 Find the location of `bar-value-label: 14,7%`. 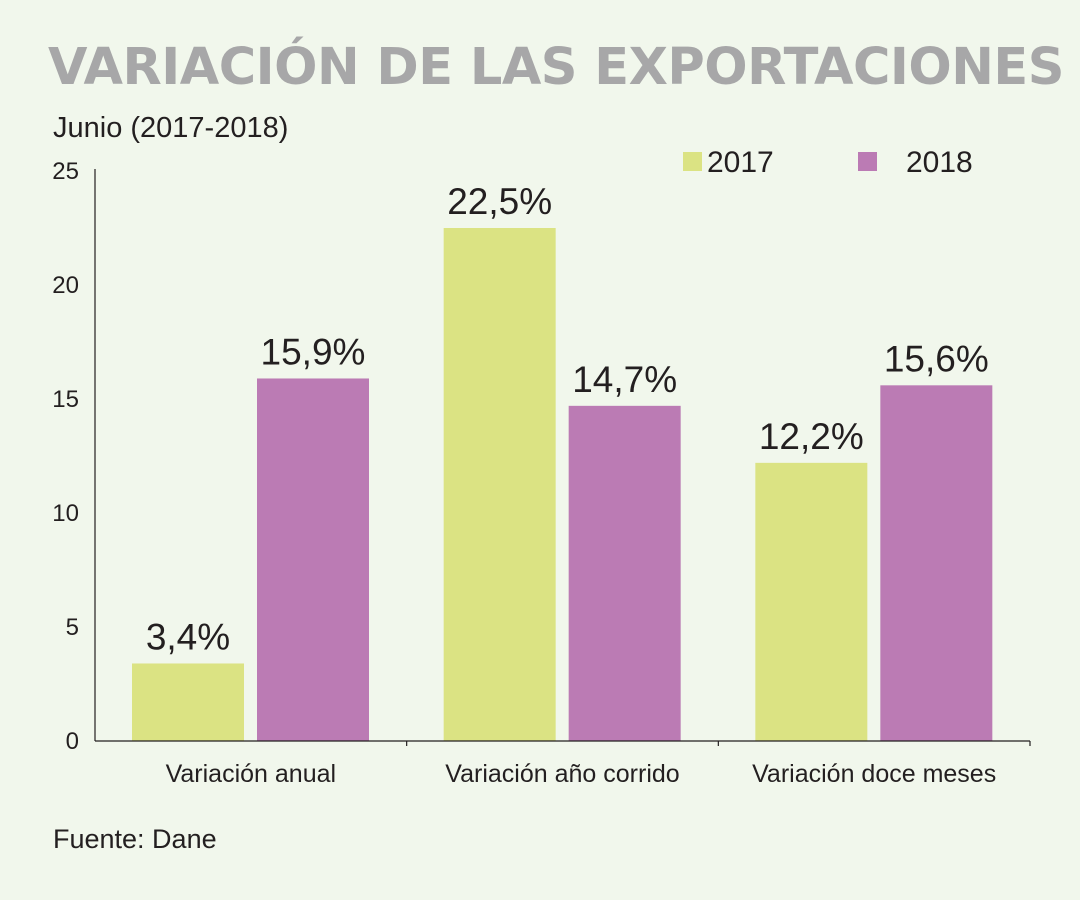

bar-value-label: 14,7% is located at coordinates (624, 379).